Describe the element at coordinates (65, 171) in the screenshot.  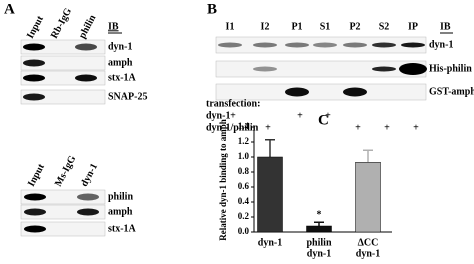
I see `lane-label: Ms-IgG` at that location.